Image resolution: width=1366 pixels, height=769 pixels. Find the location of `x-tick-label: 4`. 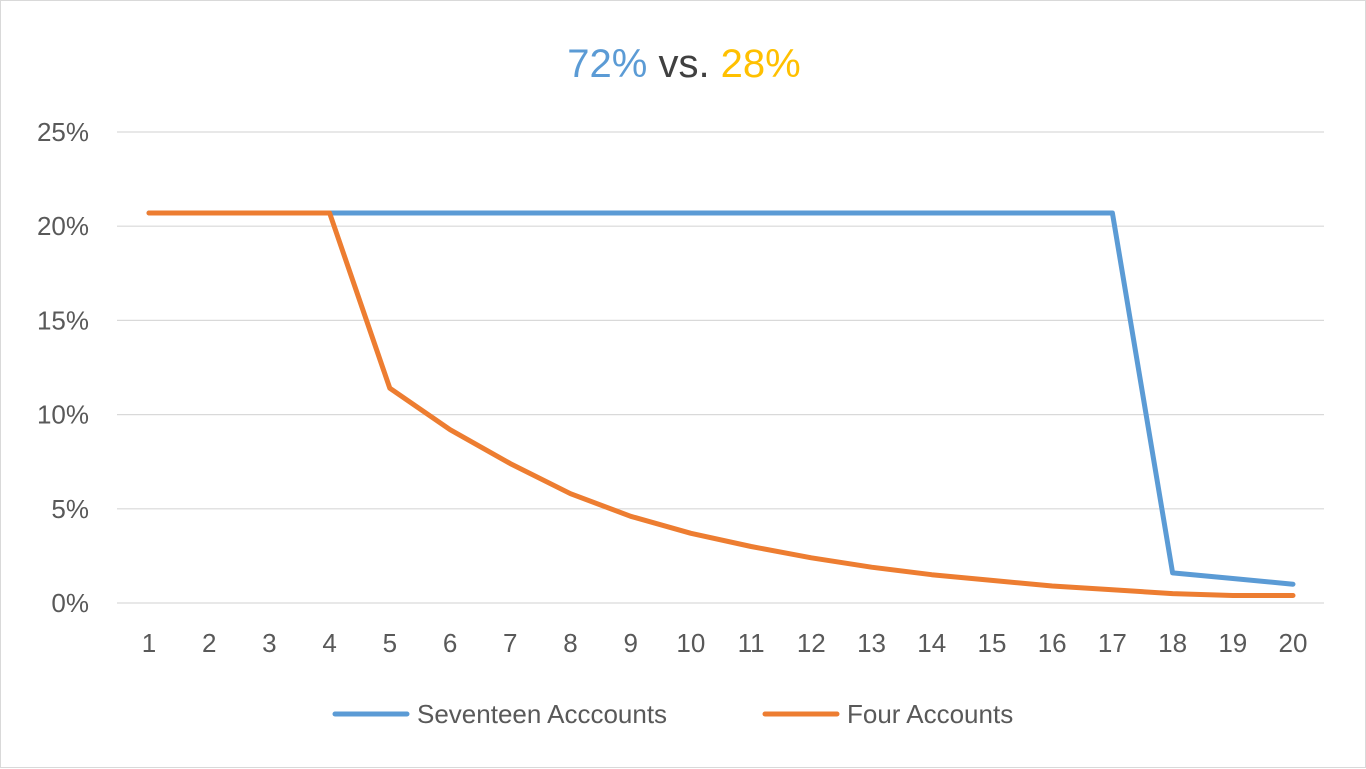

x-tick-label: 4 is located at coordinates (329, 643).